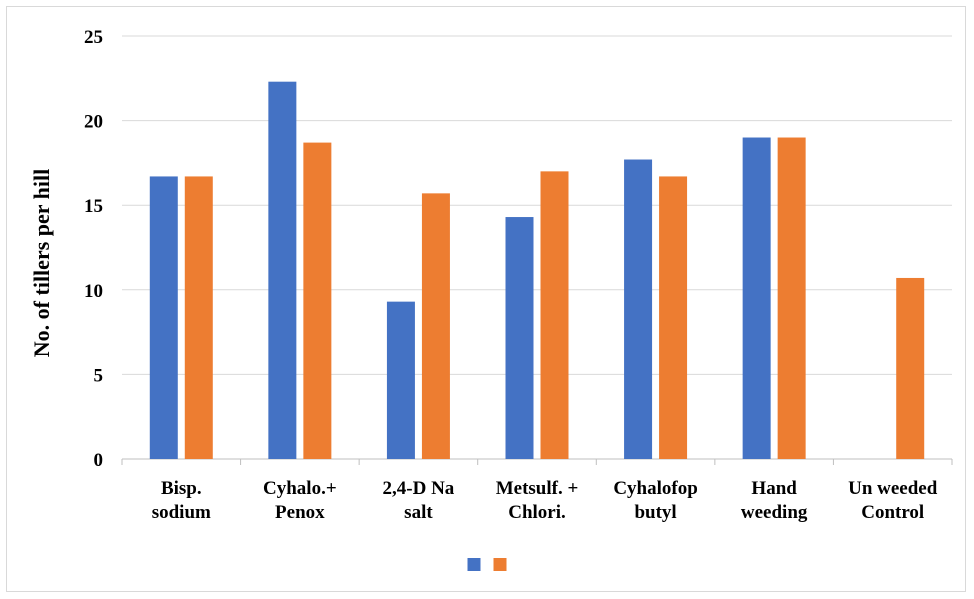  Describe the element at coordinates (93, 122) in the screenshot. I see `y-tick-label: 20` at that location.